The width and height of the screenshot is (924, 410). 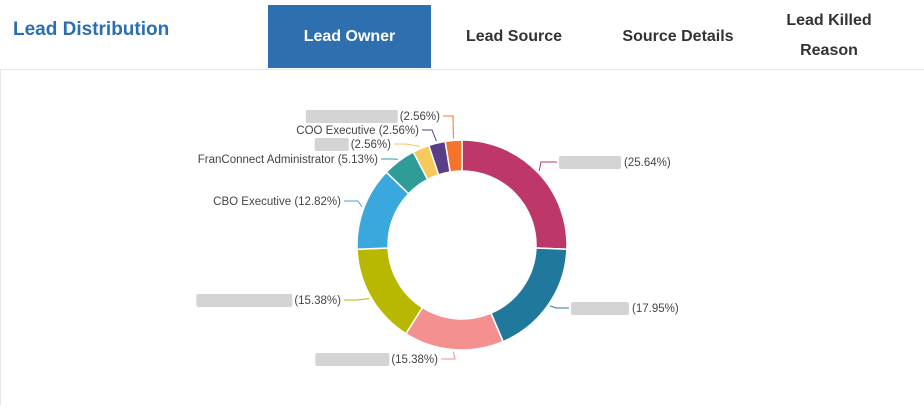 I want to click on tab-lead-killed-reason: Lead Killed Reason, so click(x=829, y=36).